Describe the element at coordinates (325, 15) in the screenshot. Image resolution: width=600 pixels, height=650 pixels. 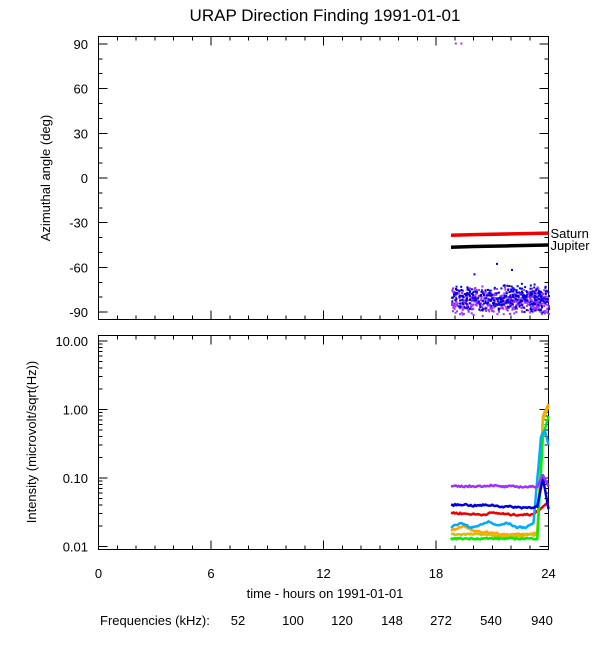
I see `figure-title: URAP Direction Finding 1991-01-01` at that location.